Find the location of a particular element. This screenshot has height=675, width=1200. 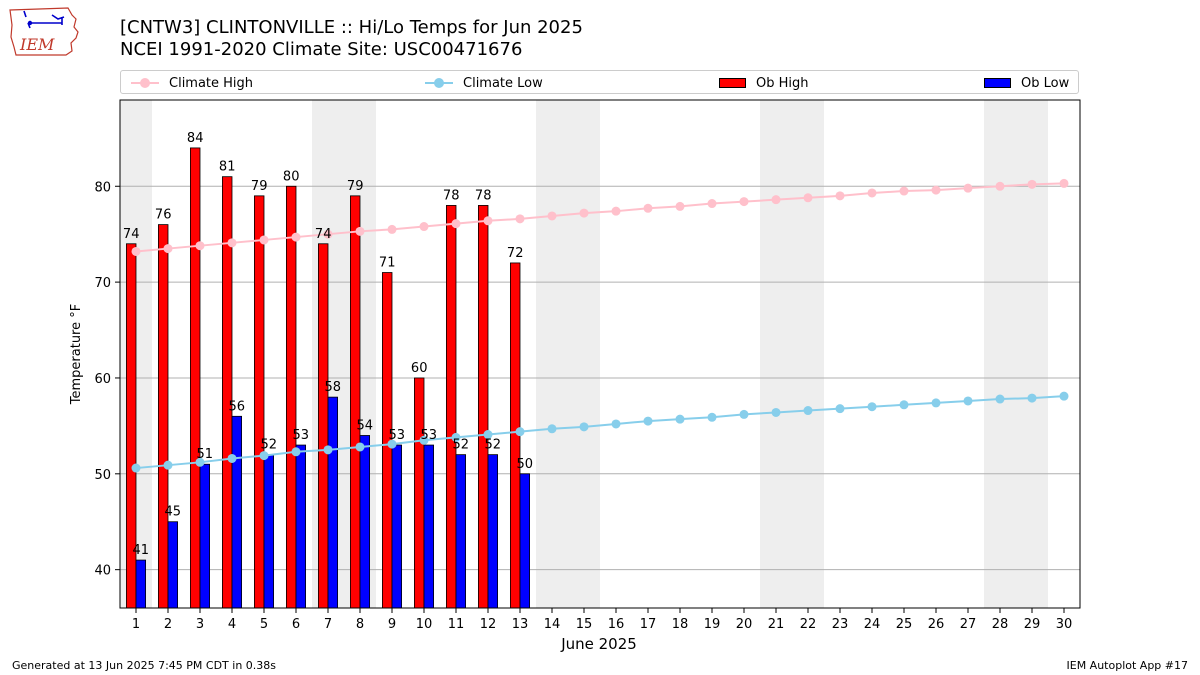

legend-climate-high: Climate High is located at coordinates (192, 83).